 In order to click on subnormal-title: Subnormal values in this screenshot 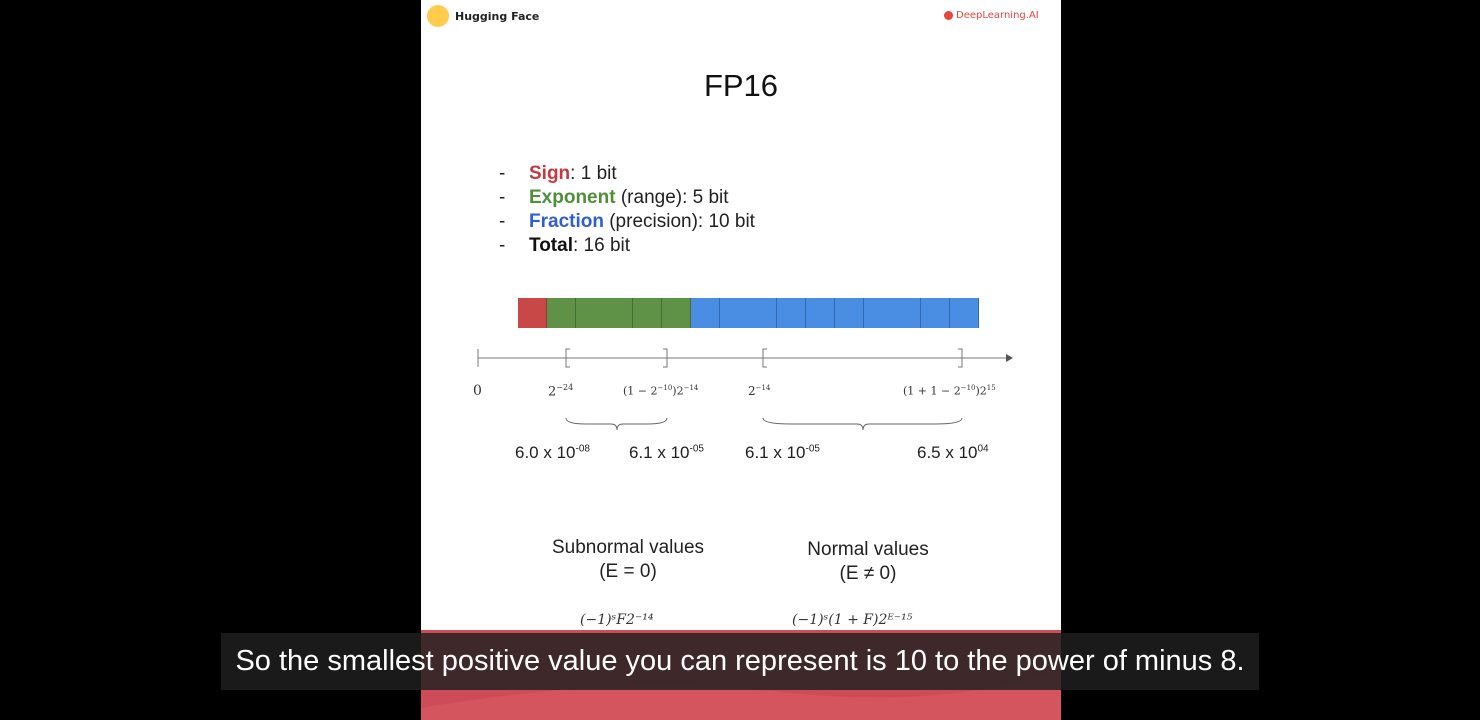, I will do `click(628, 547)`.